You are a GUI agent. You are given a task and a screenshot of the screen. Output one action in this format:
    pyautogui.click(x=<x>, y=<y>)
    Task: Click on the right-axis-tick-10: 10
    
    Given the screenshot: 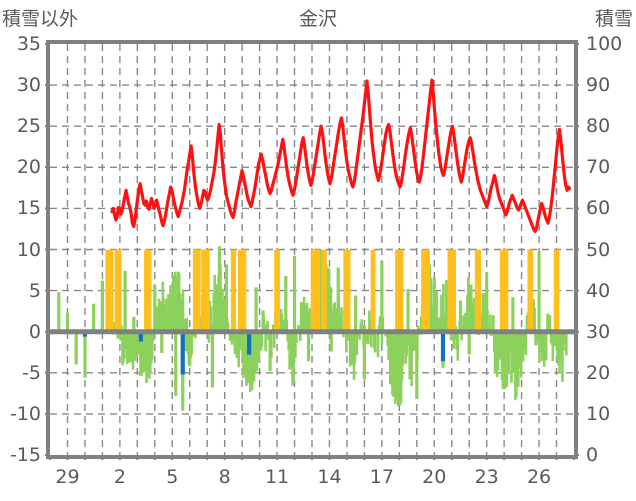 What is the action you would take?
    pyautogui.click(x=598, y=413)
    